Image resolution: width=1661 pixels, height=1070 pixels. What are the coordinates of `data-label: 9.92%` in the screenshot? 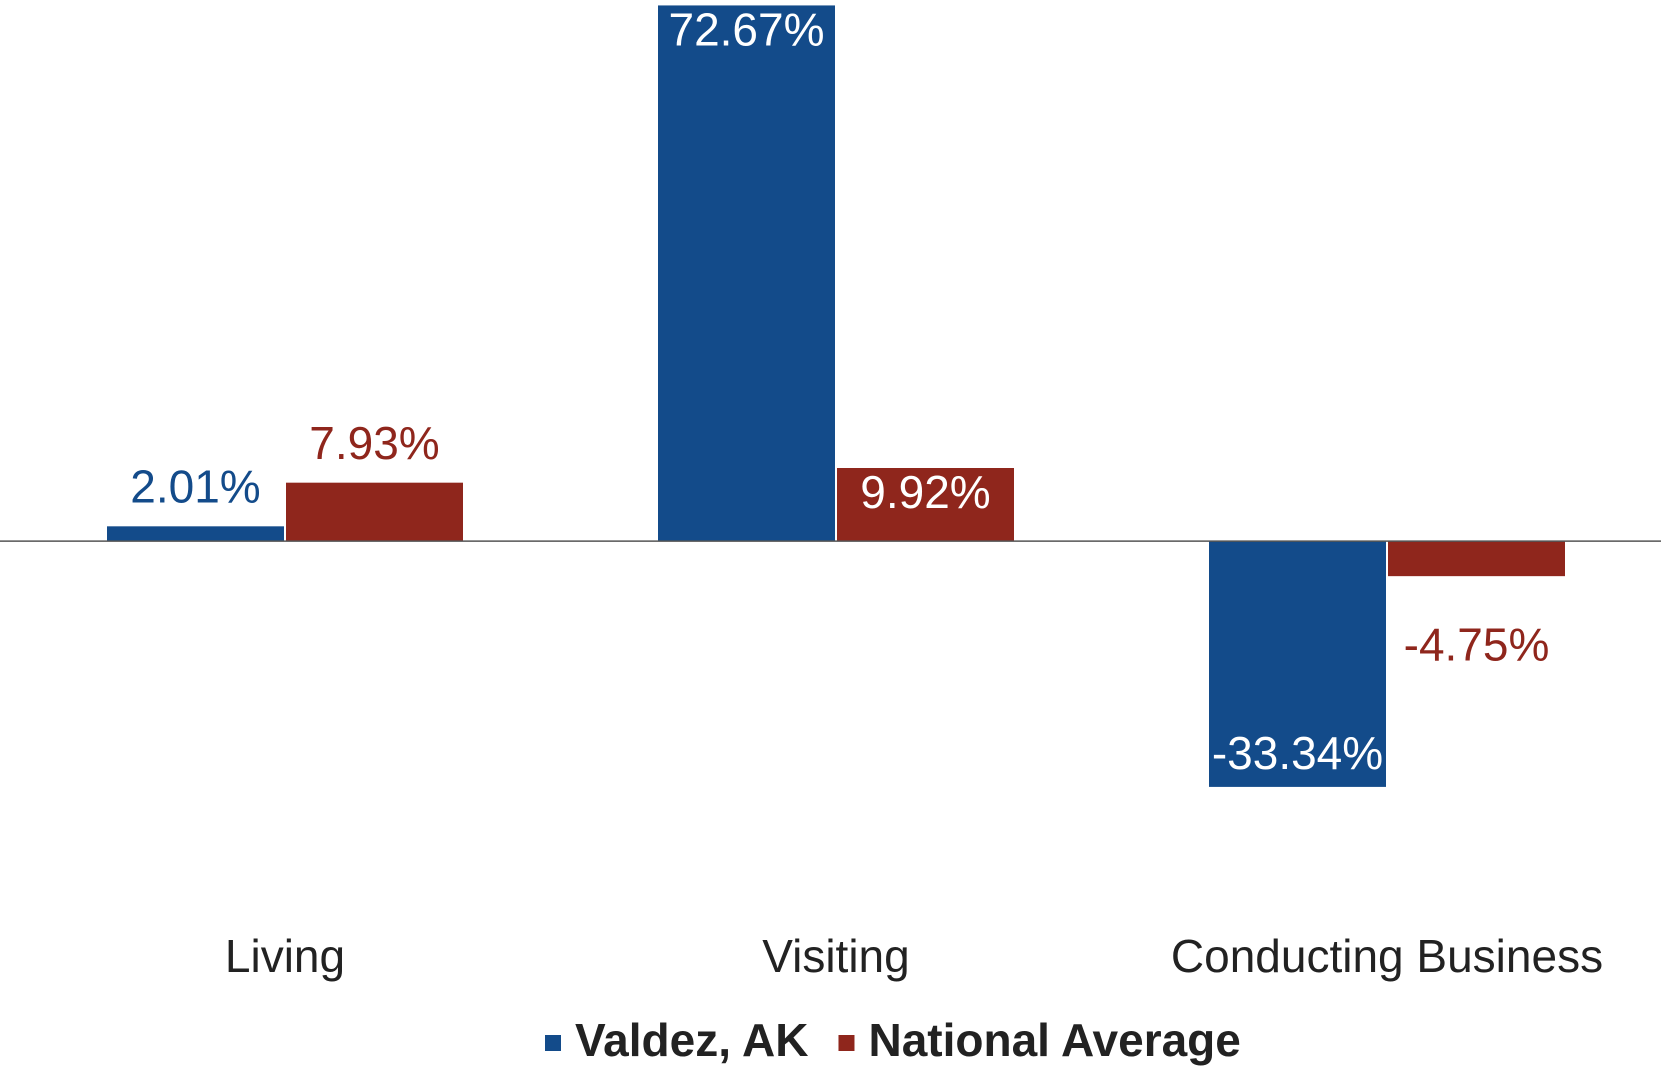 It's located at (925, 492).